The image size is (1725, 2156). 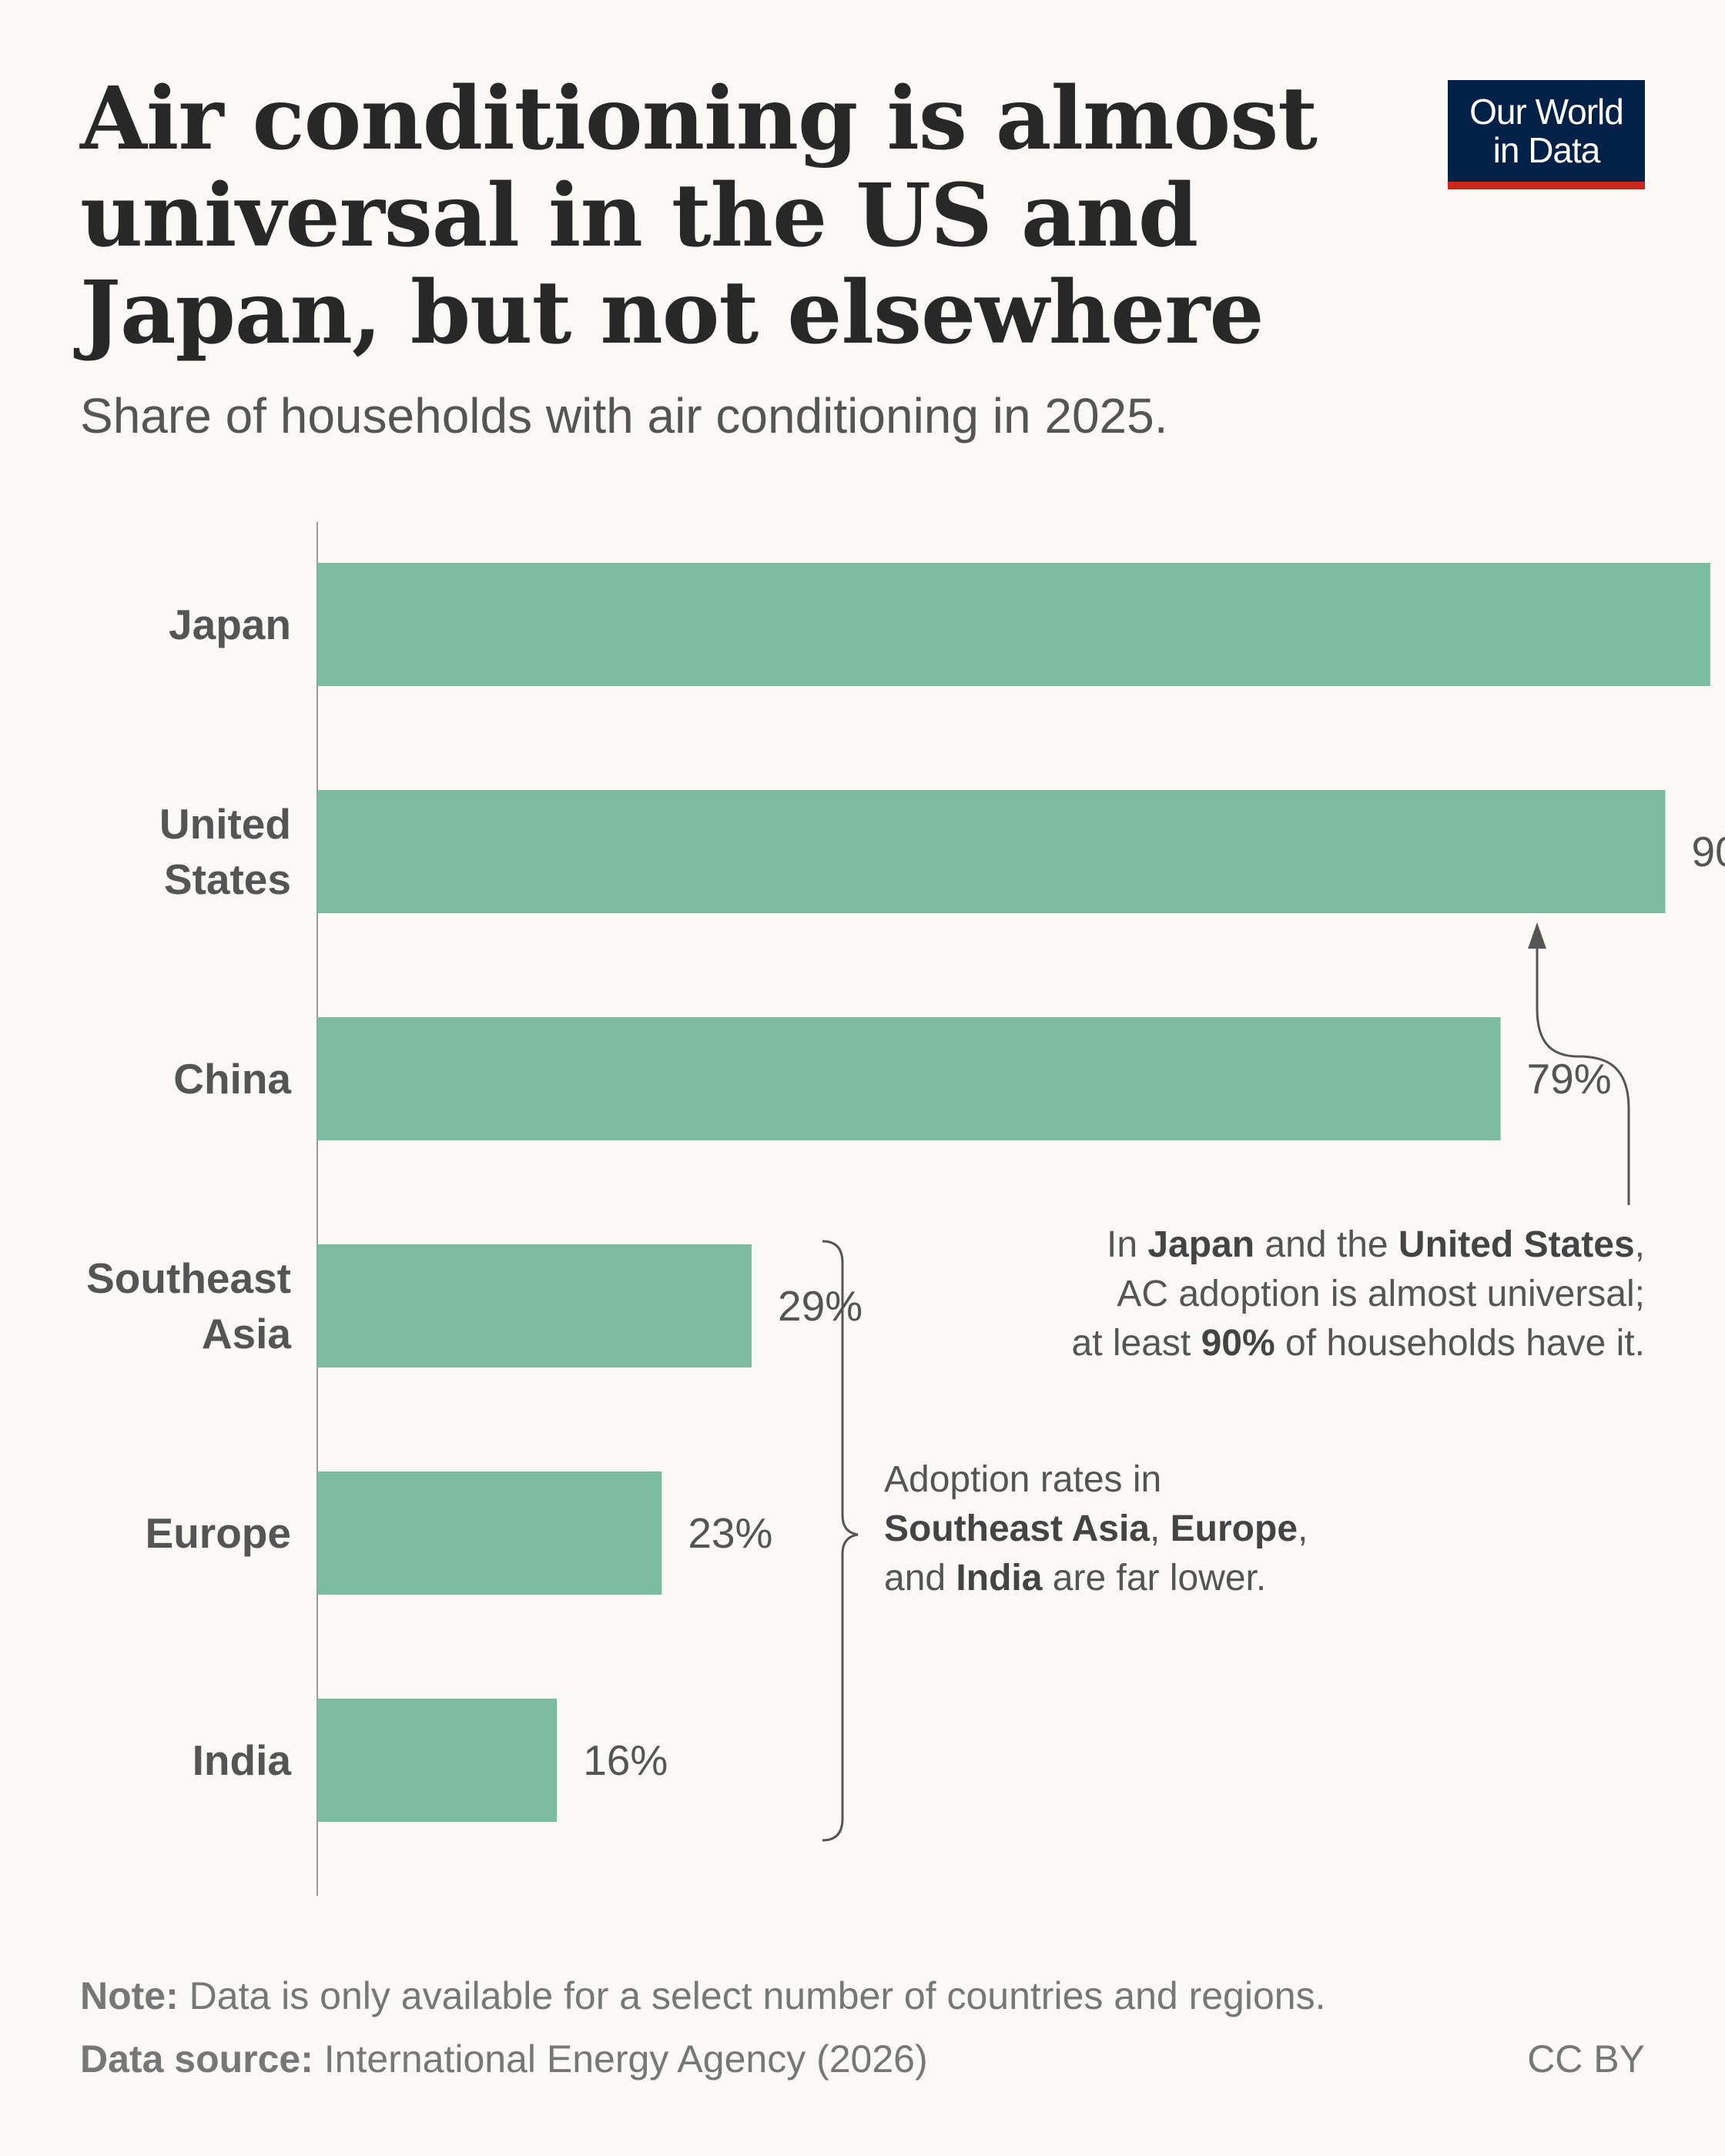 I want to click on value-label-india: 16%, so click(x=625, y=1760).